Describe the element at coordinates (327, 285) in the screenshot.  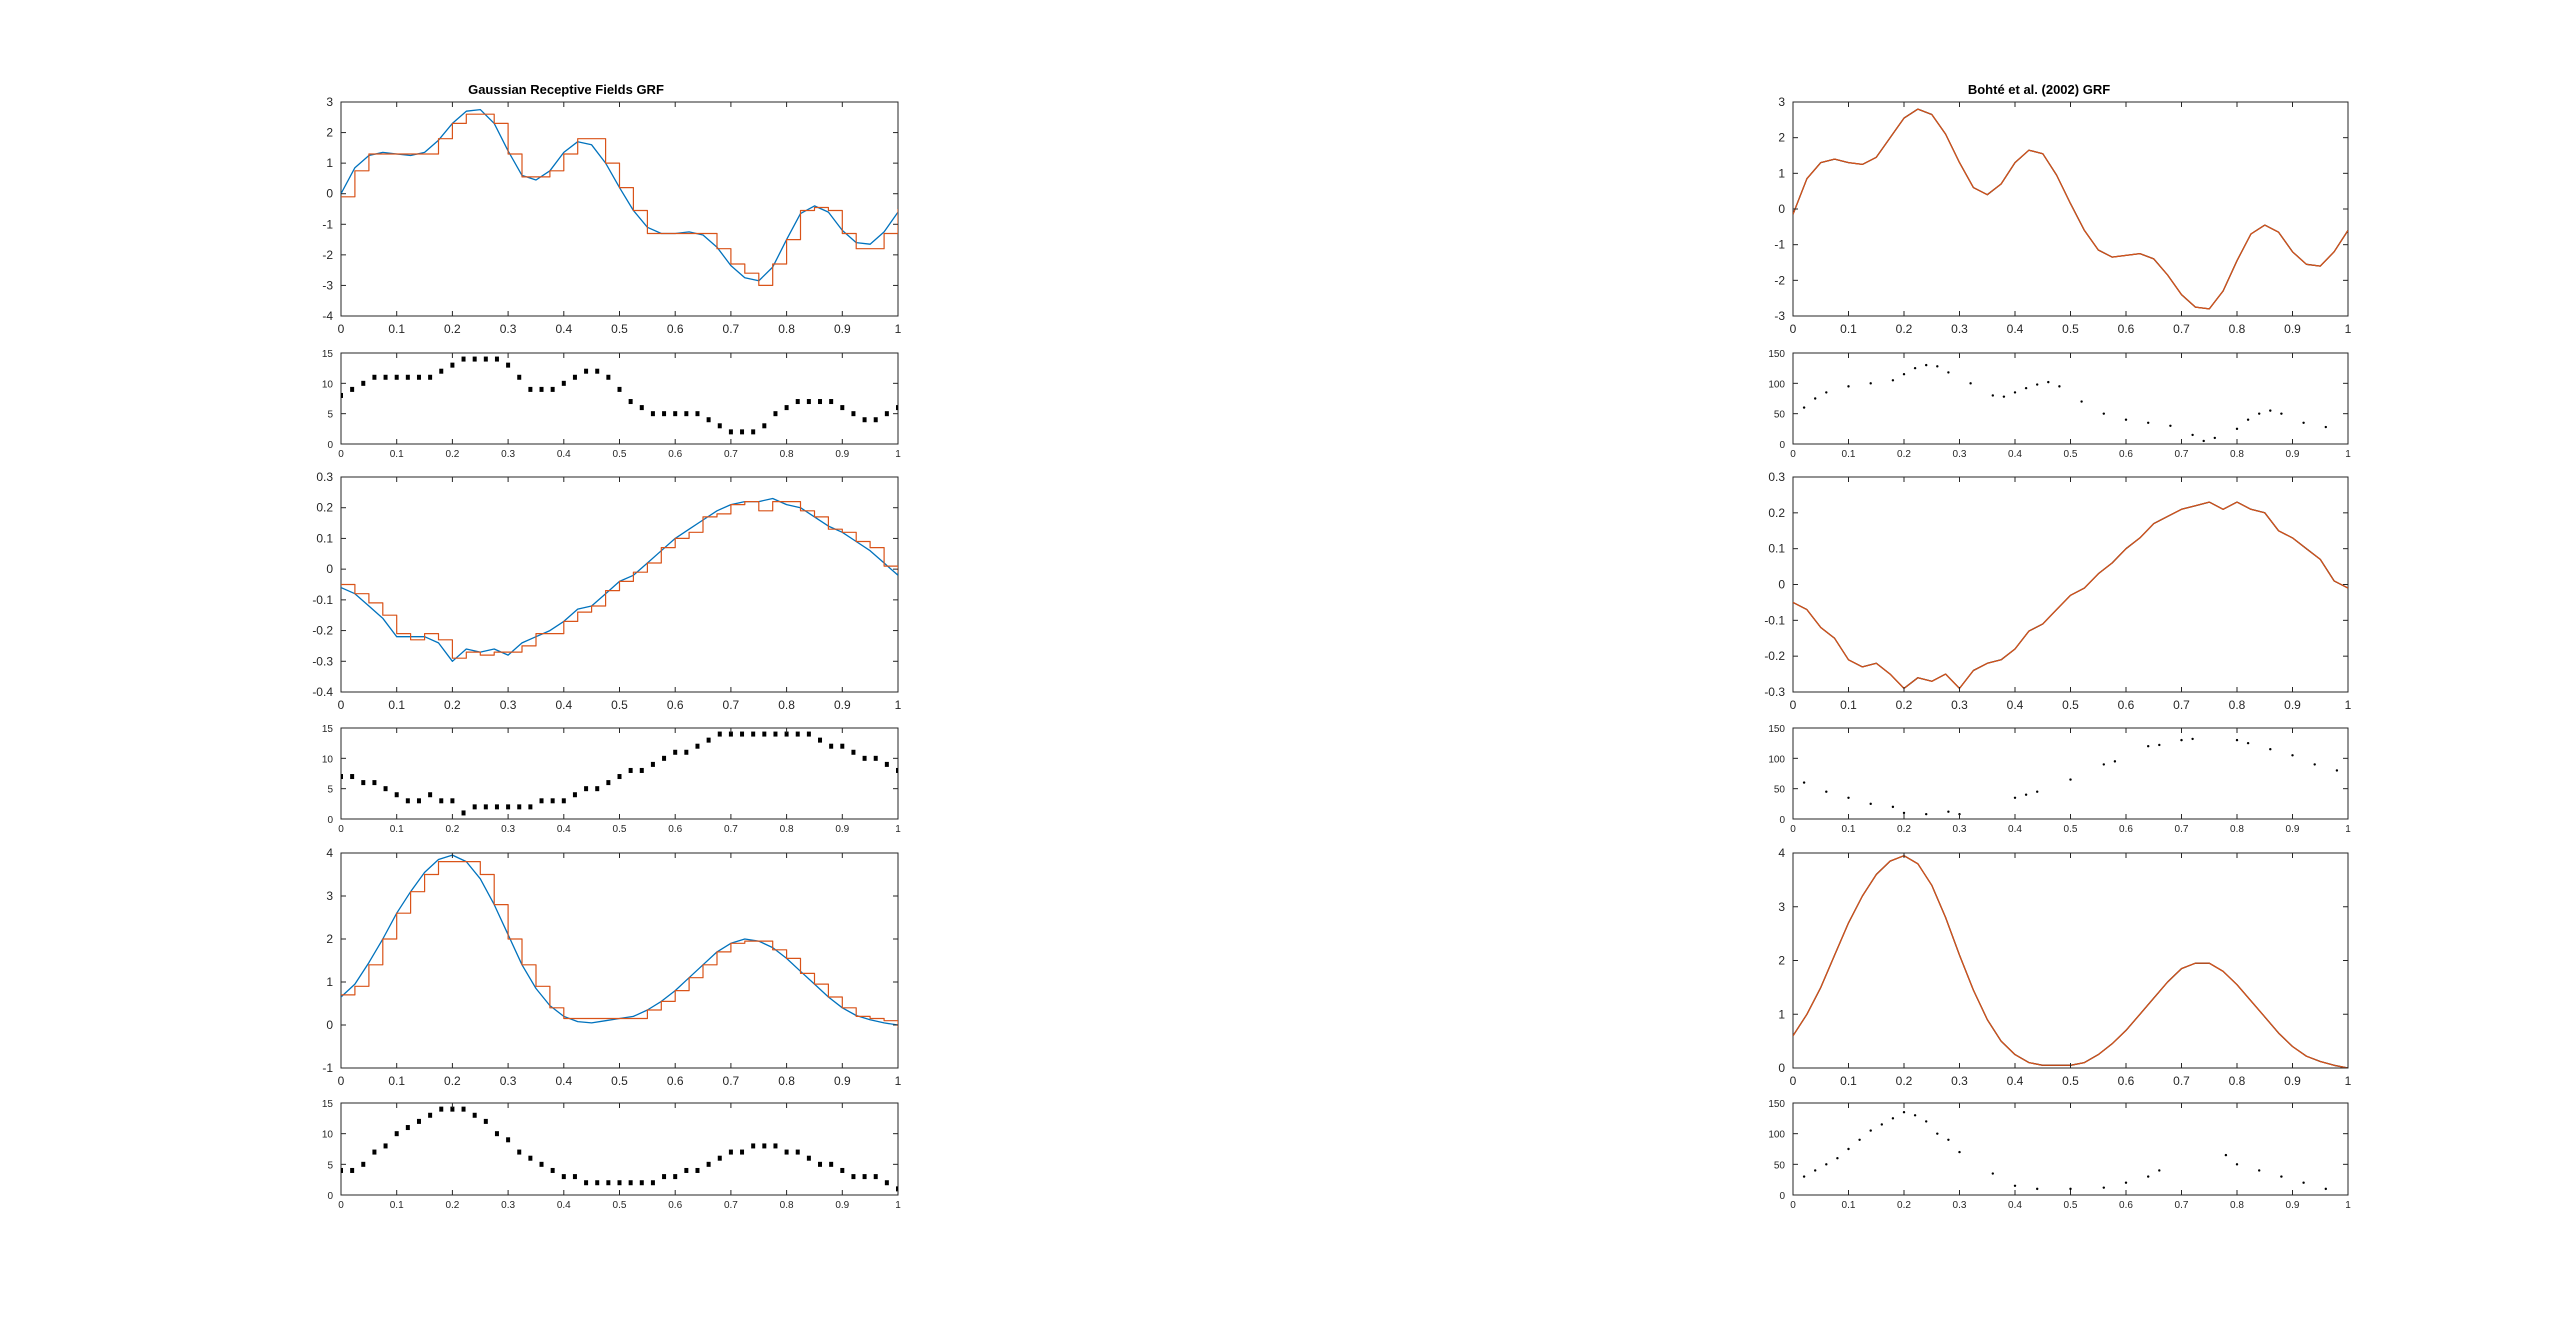
I see `y-tick-label: -3` at that location.